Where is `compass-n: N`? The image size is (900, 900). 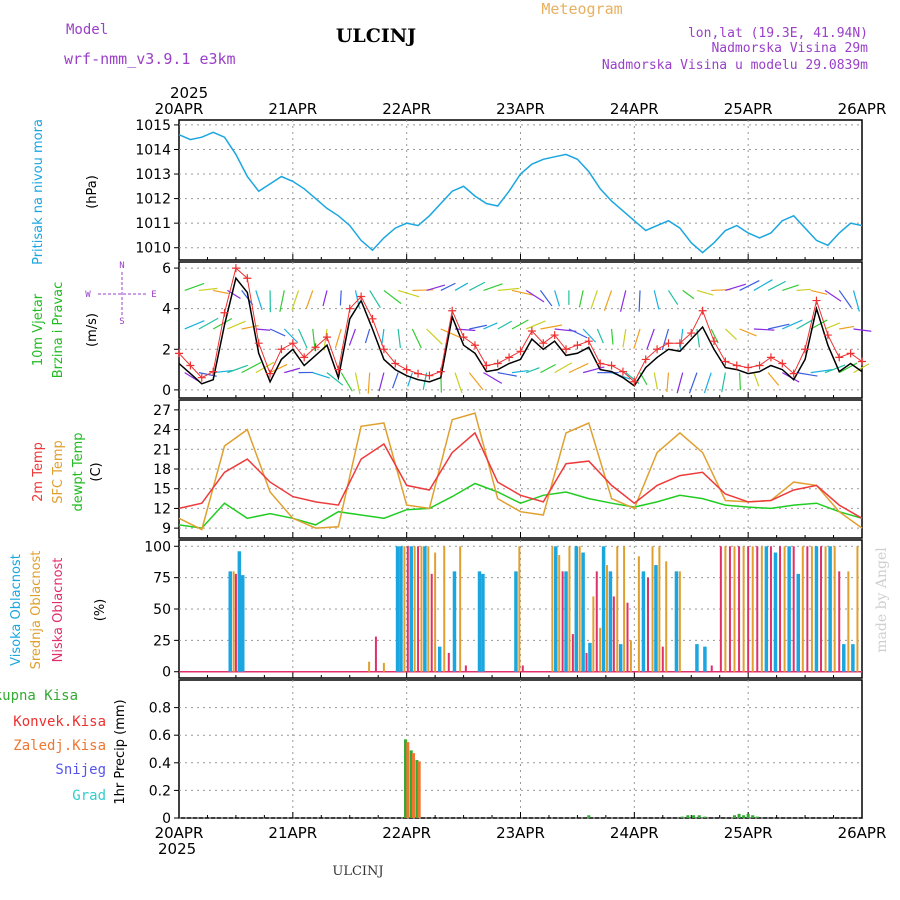 compass-n: N is located at coordinates (121, 266).